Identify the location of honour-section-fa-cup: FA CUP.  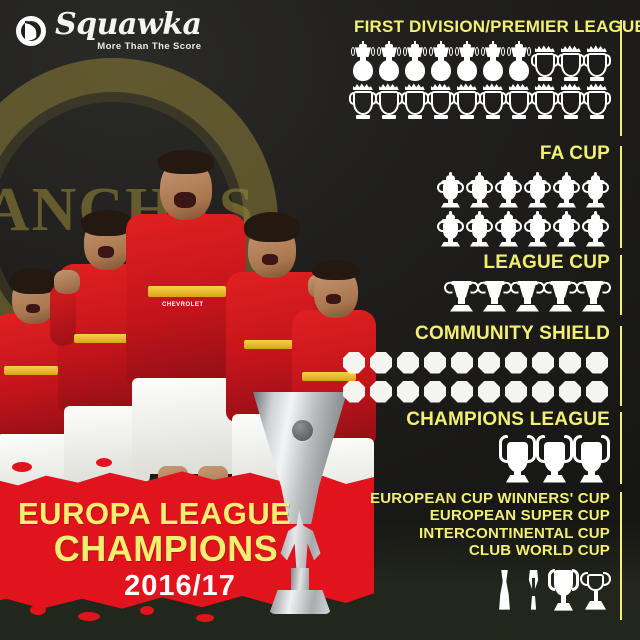
(518, 195).